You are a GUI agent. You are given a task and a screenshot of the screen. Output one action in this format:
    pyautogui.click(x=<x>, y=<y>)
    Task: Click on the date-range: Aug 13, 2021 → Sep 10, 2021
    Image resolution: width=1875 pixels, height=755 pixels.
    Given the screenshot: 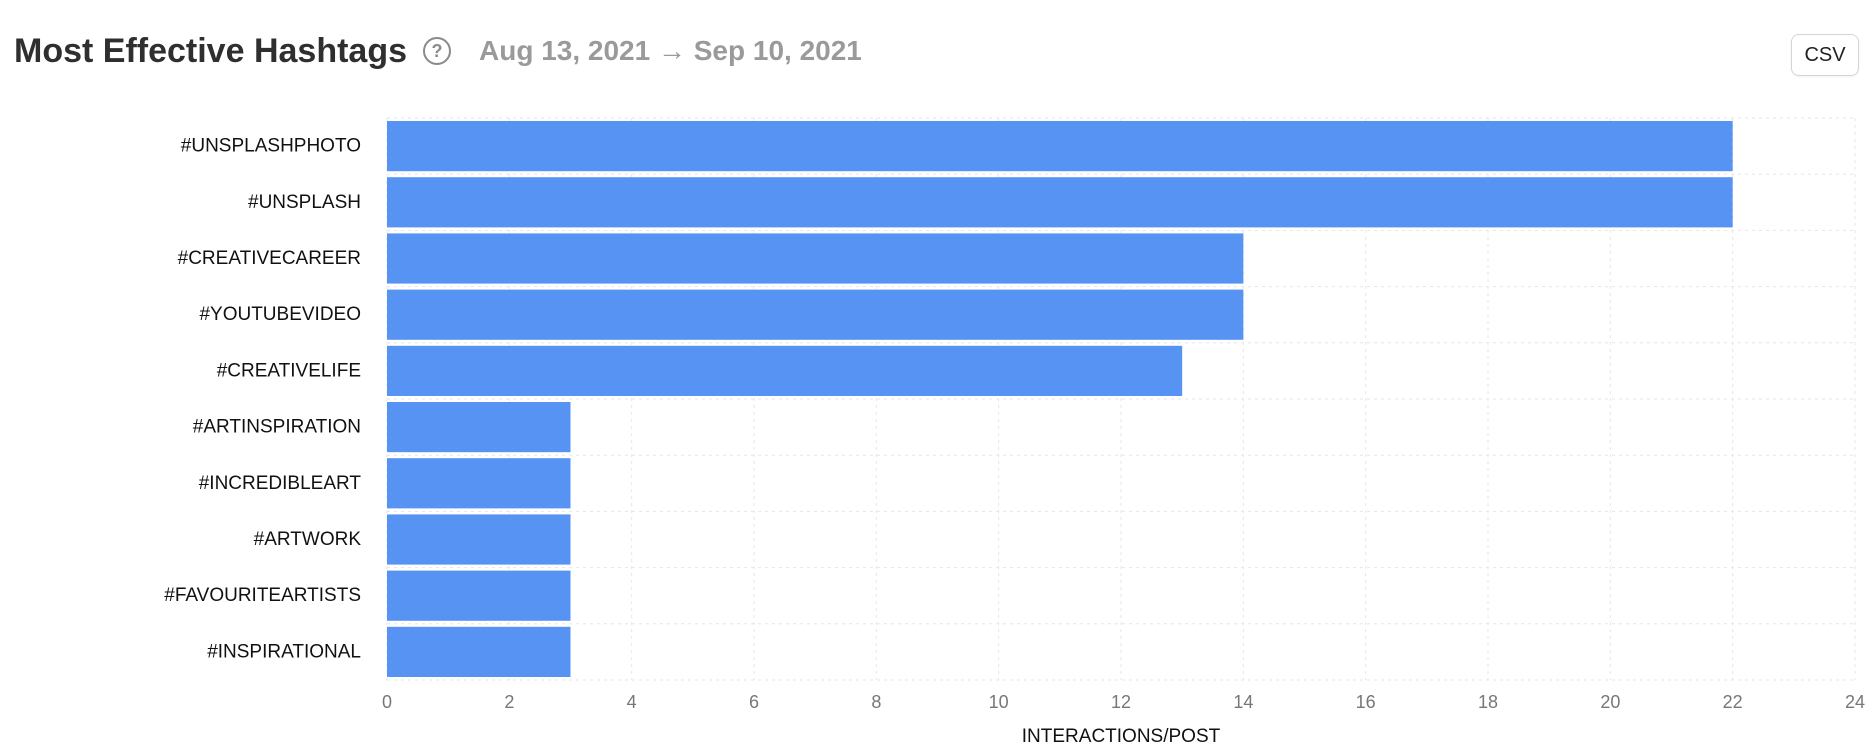 What is the action you would take?
    pyautogui.click(x=670, y=50)
    